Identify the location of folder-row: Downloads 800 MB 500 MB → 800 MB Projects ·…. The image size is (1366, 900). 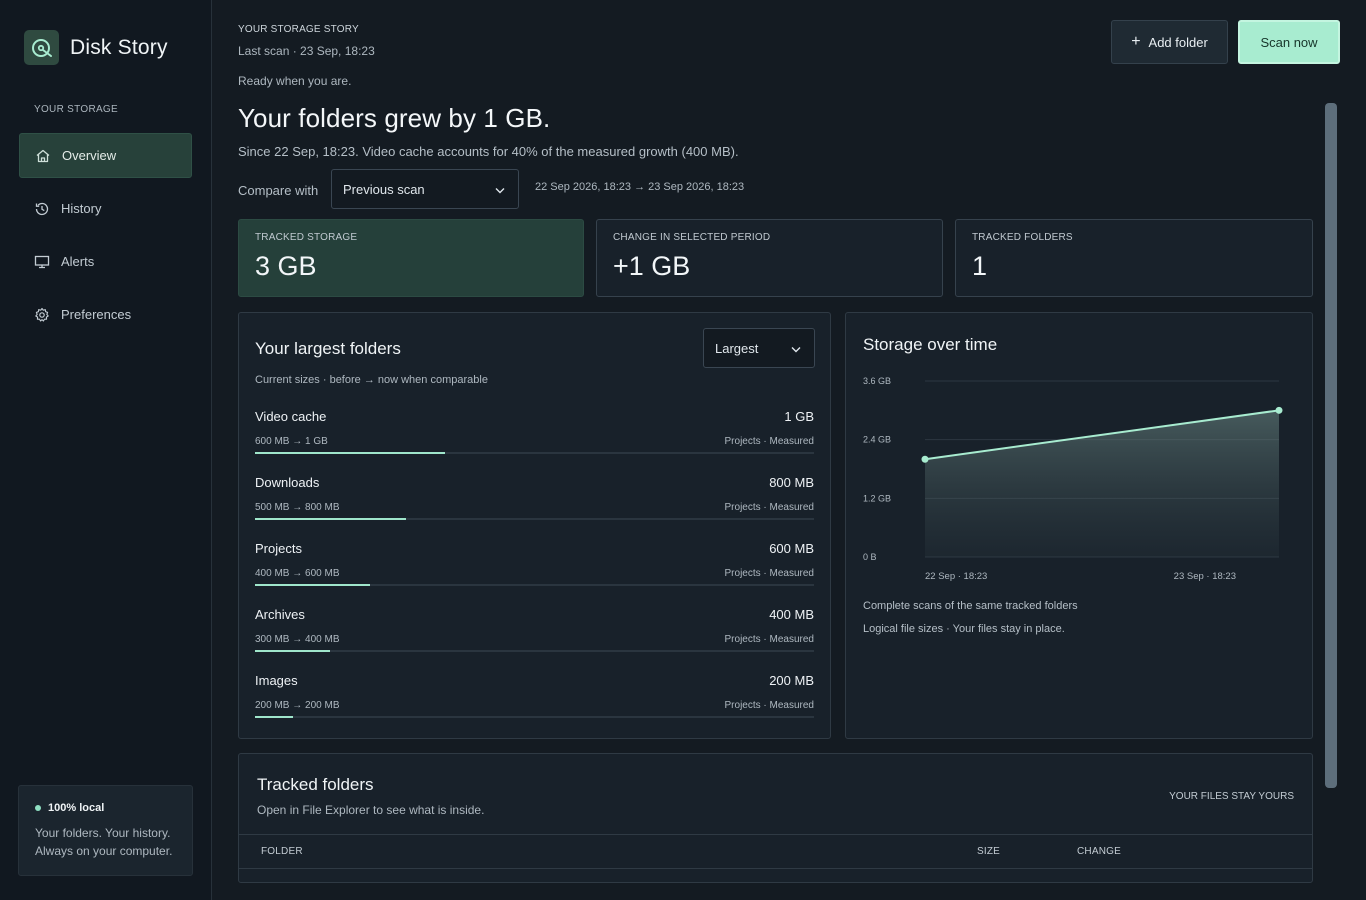
(534, 501).